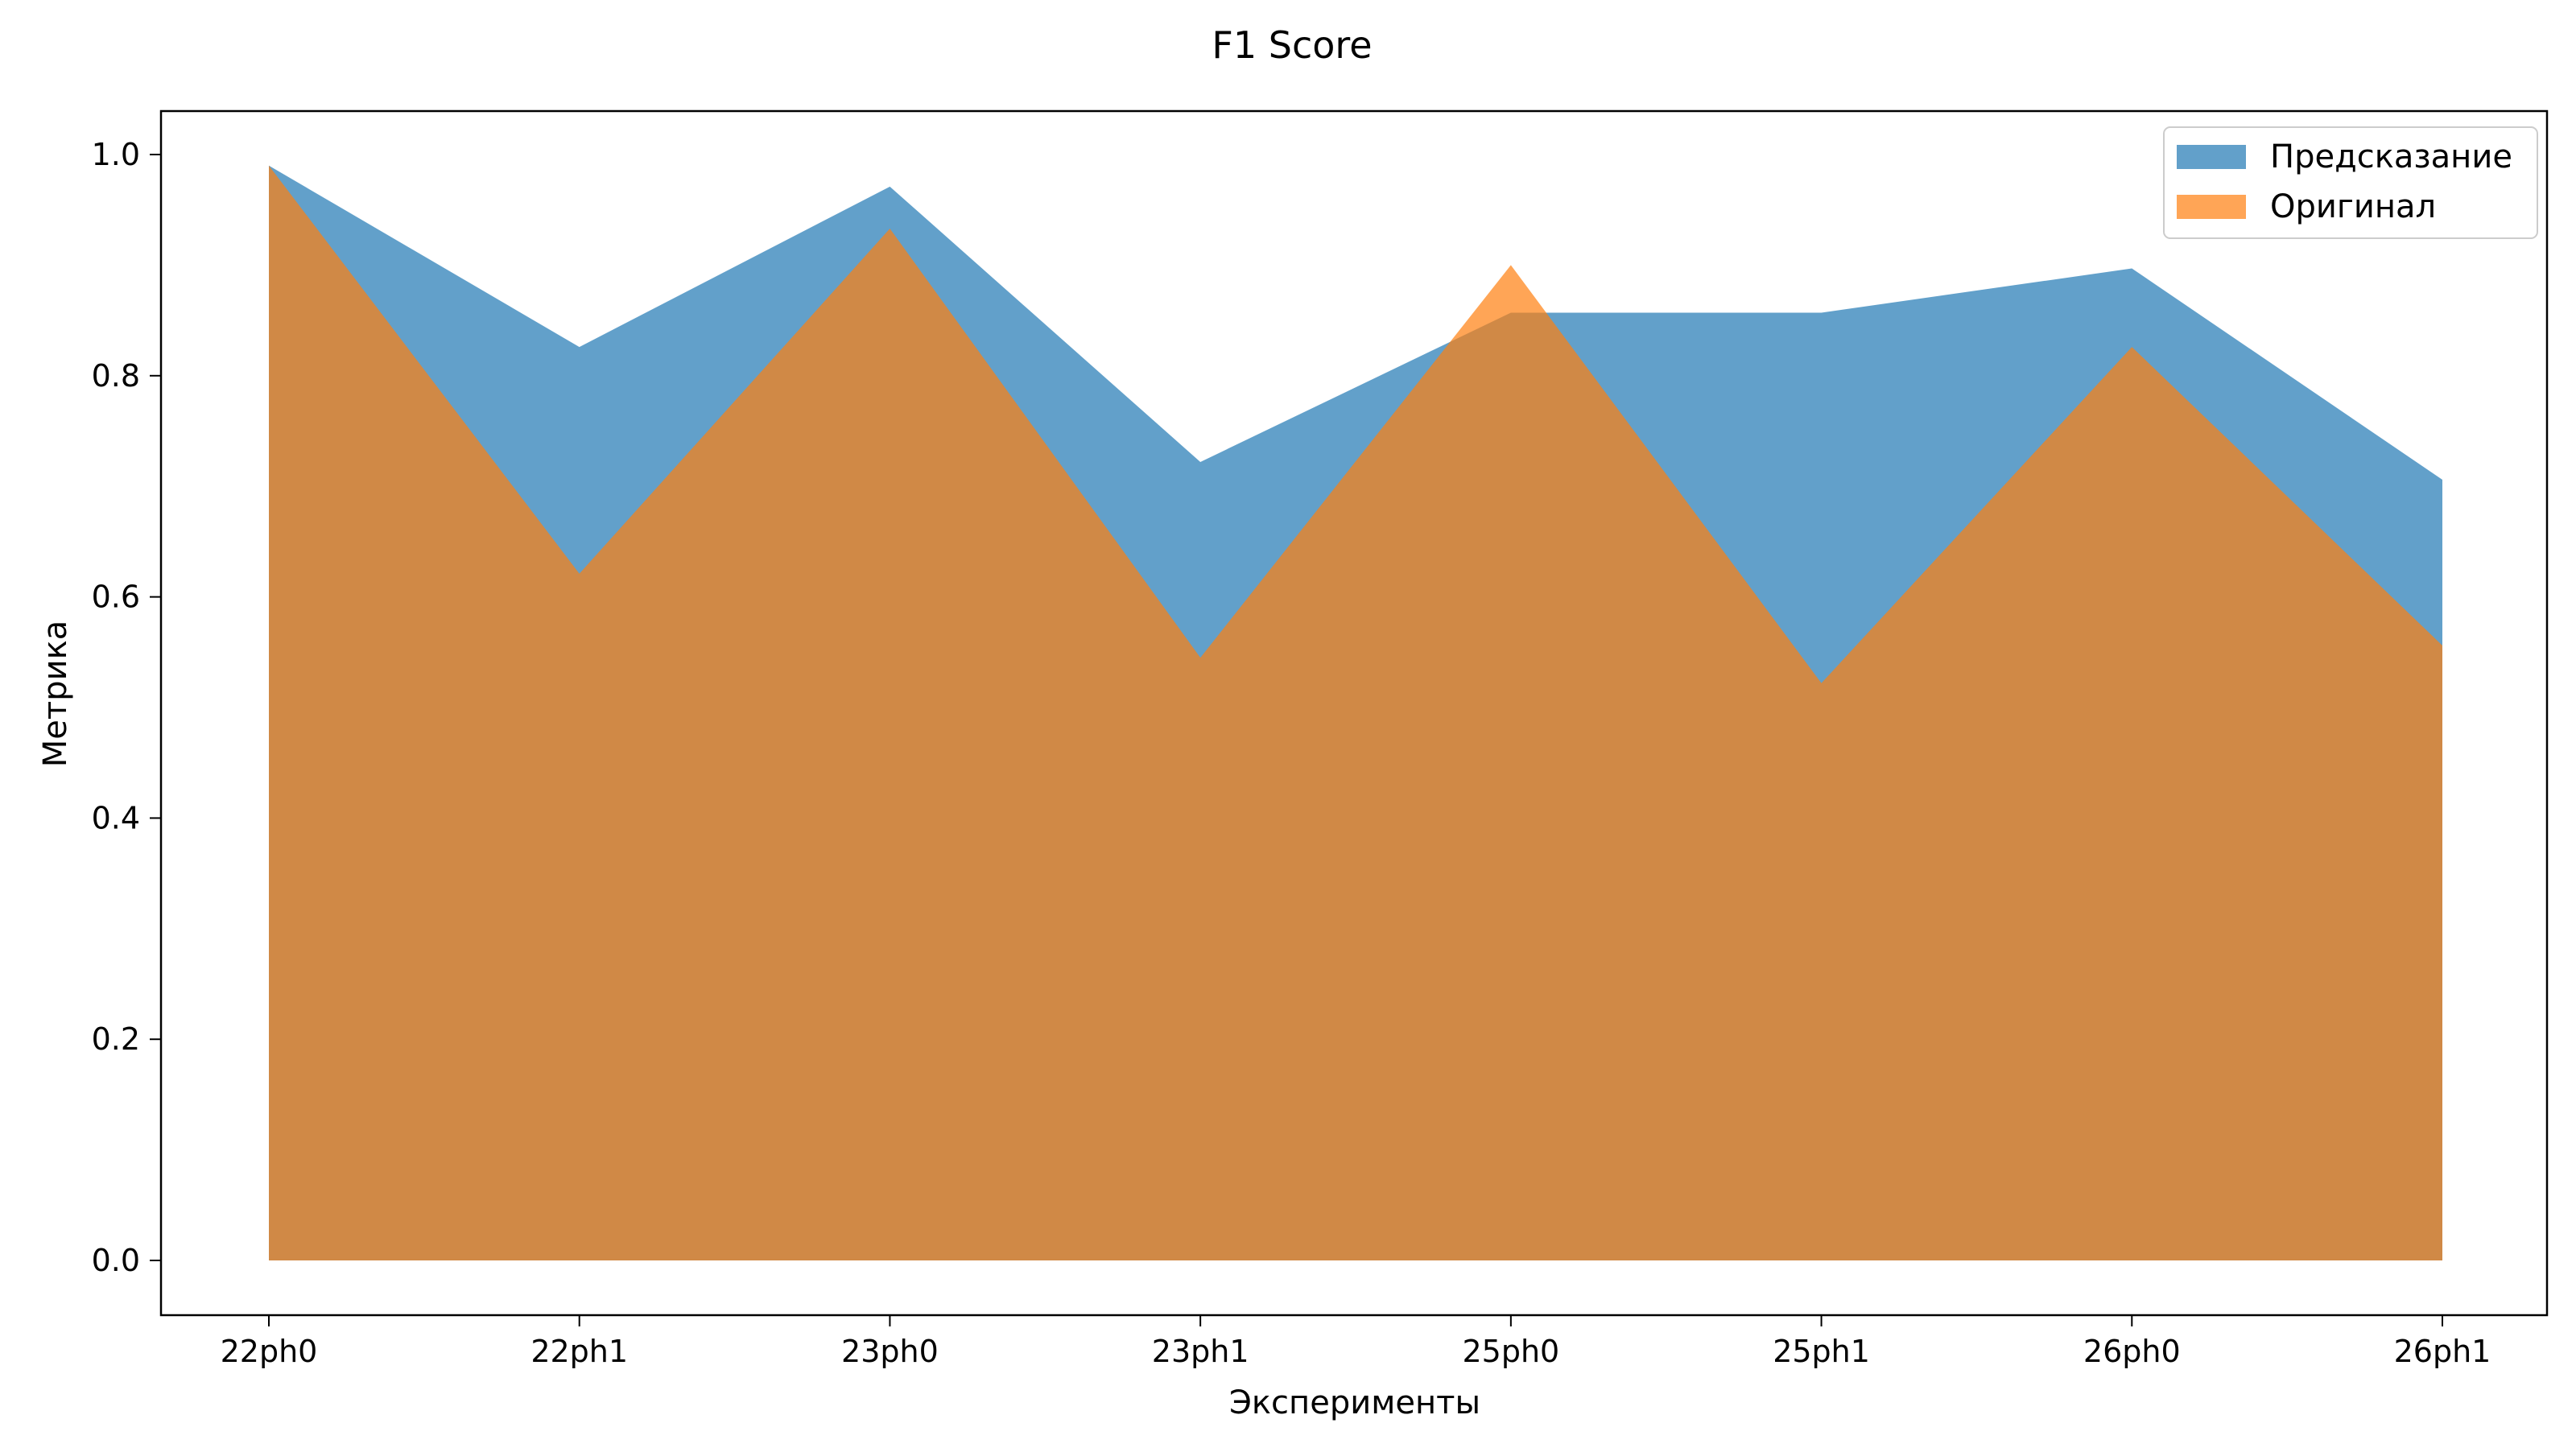 This screenshot has height=1452, width=2576. Describe the element at coordinates (2391, 156) in the screenshot. I see `legend-label-0: Предсказание` at that location.